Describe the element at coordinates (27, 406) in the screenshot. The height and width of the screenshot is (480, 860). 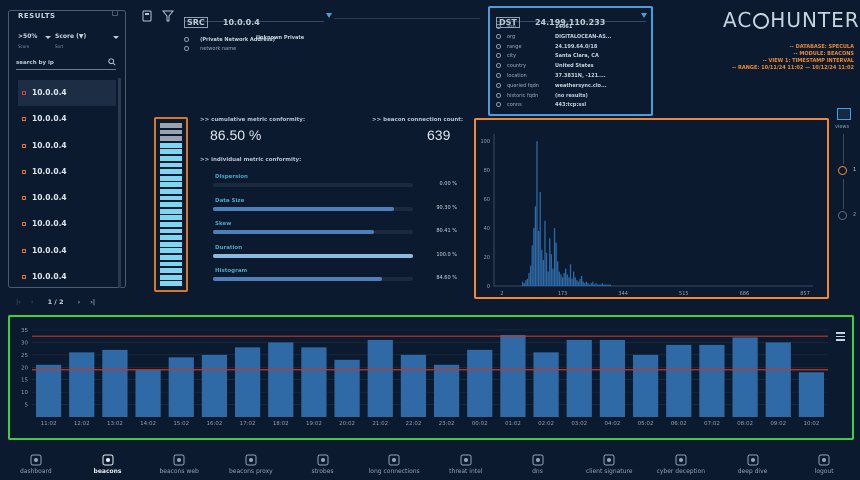
I see `y-tick-label: 5` at that location.